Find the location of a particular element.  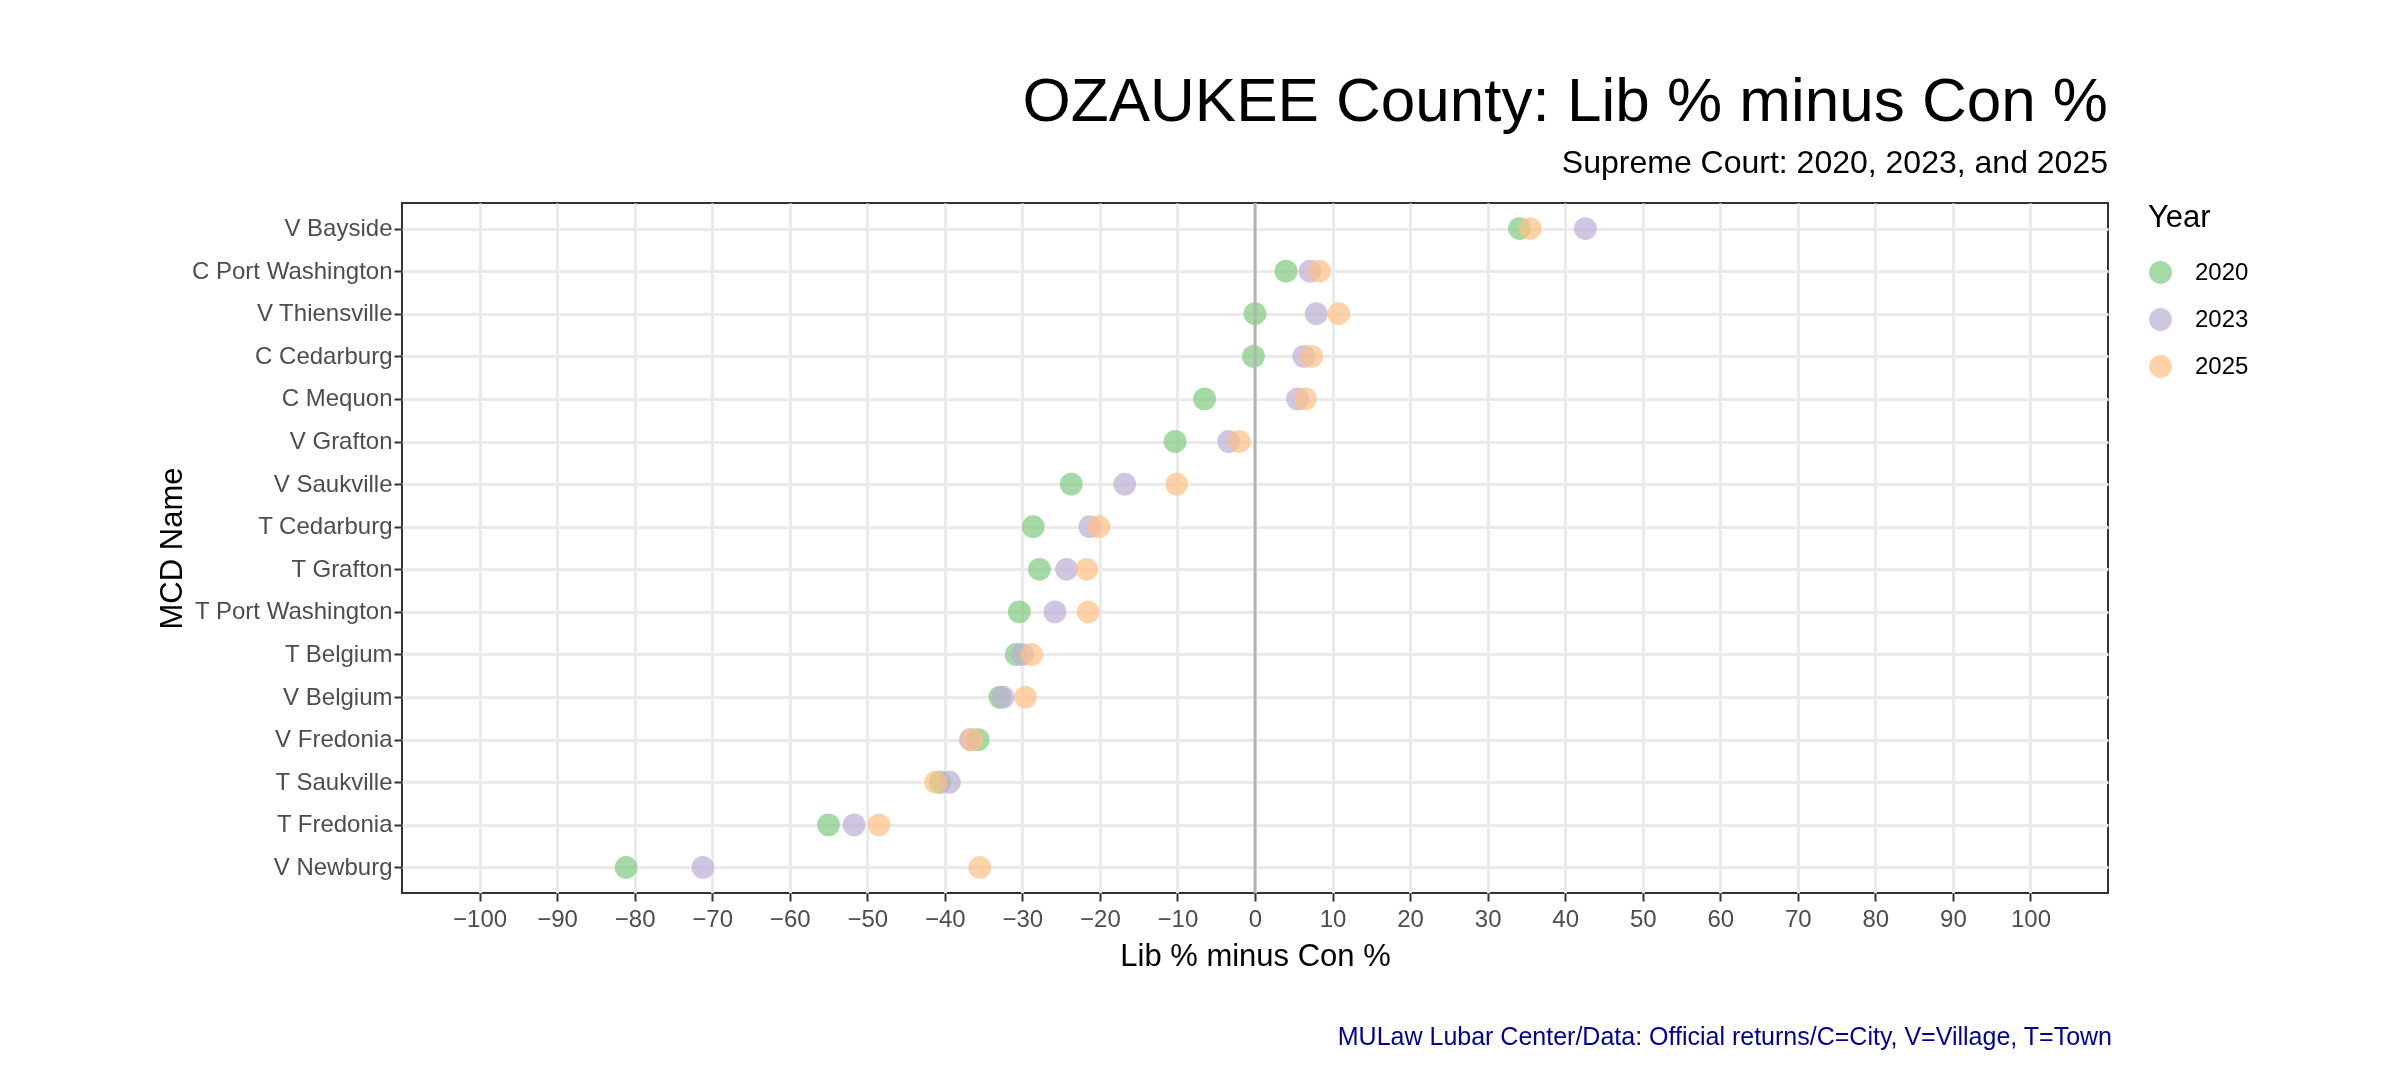

text: MULaw Lubar Center/Data: Official returns/C=City, V=Village, T=Town is located at coordinates (1724, 1036).